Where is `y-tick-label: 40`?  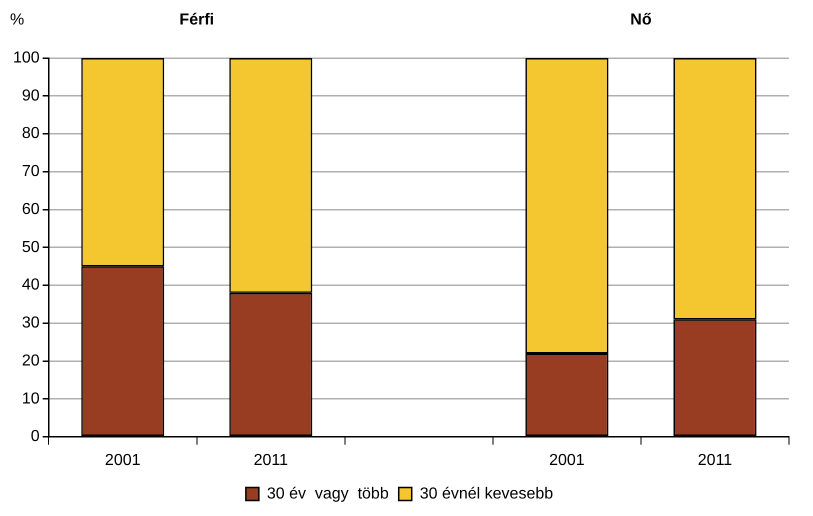 y-tick-label: 40 is located at coordinates (31, 285).